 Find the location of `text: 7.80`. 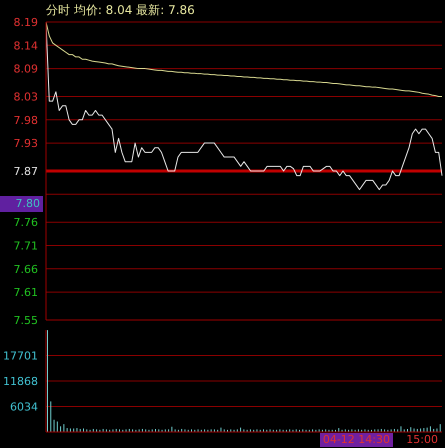

text: 7.80 is located at coordinates (21, 204).